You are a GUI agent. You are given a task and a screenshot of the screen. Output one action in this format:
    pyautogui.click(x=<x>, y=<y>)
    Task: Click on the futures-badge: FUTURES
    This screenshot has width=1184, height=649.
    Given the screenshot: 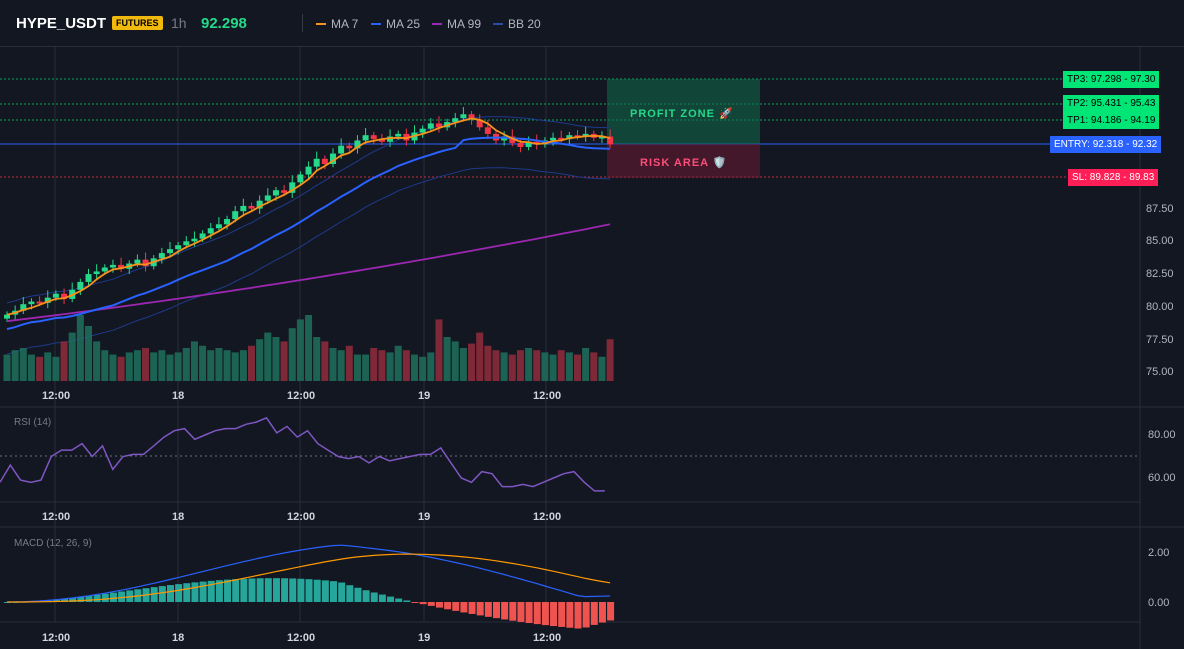 What is the action you would take?
    pyautogui.click(x=137, y=23)
    